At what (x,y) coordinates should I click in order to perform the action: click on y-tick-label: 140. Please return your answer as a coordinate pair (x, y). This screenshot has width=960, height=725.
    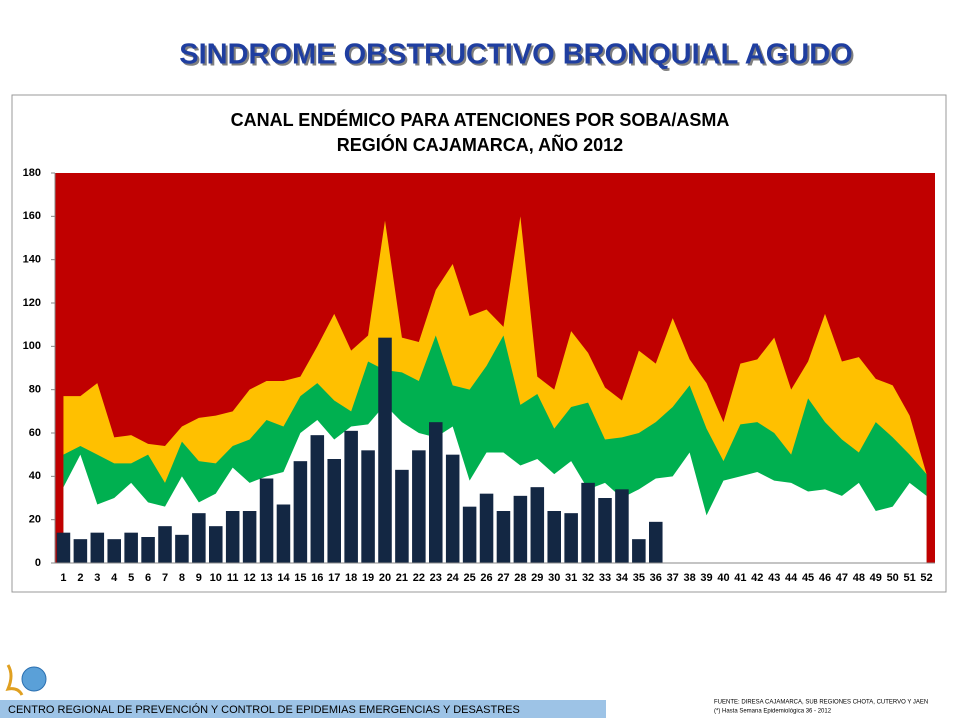
    Looking at the image, I should click on (32, 260).